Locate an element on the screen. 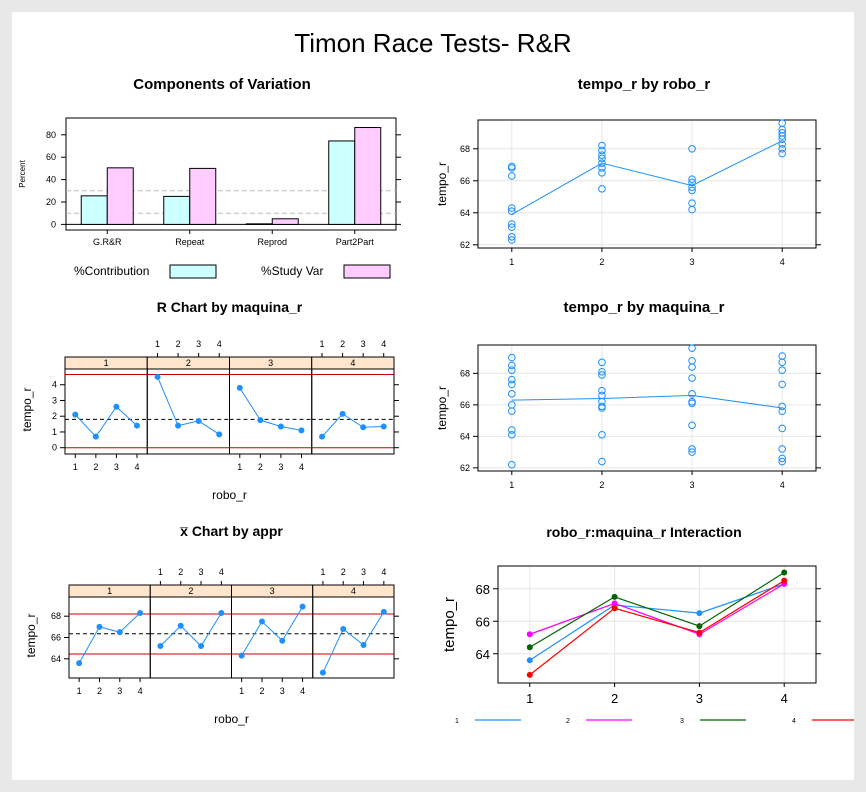  legend-label: 4 is located at coordinates (794, 721).